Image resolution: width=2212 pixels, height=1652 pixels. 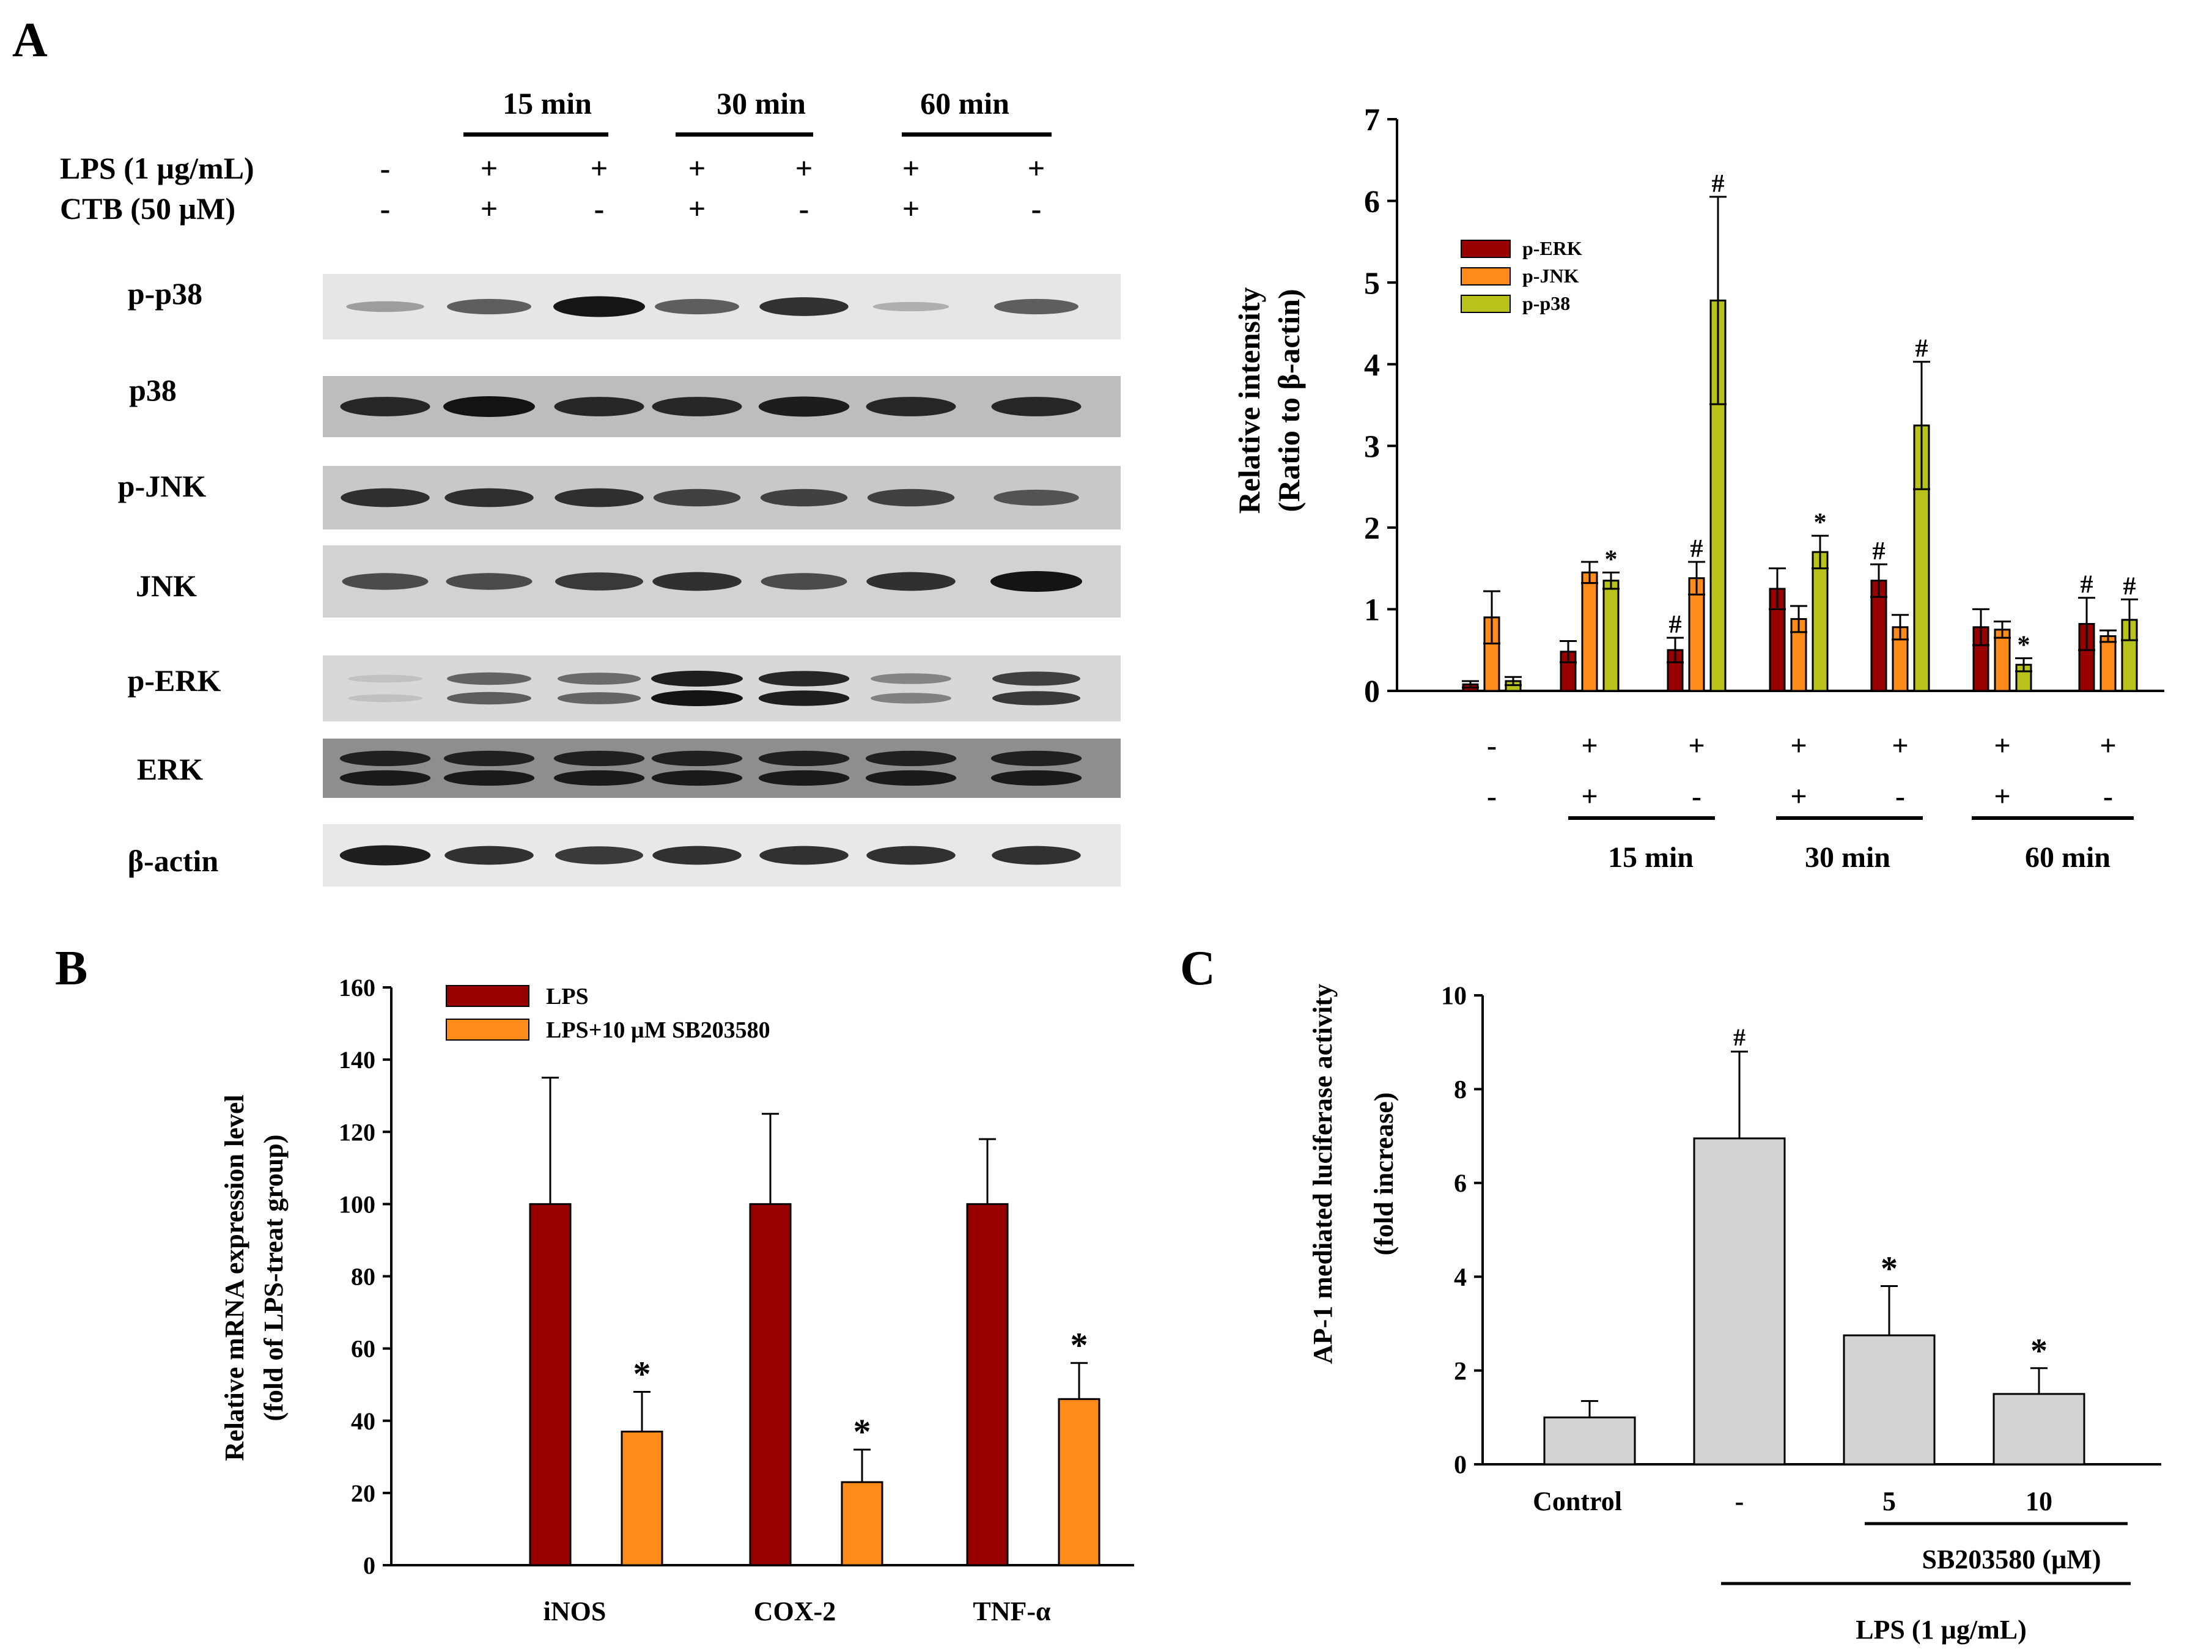 I want to click on chart-b-y-tick-label: 140, so click(x=357, y=1060).